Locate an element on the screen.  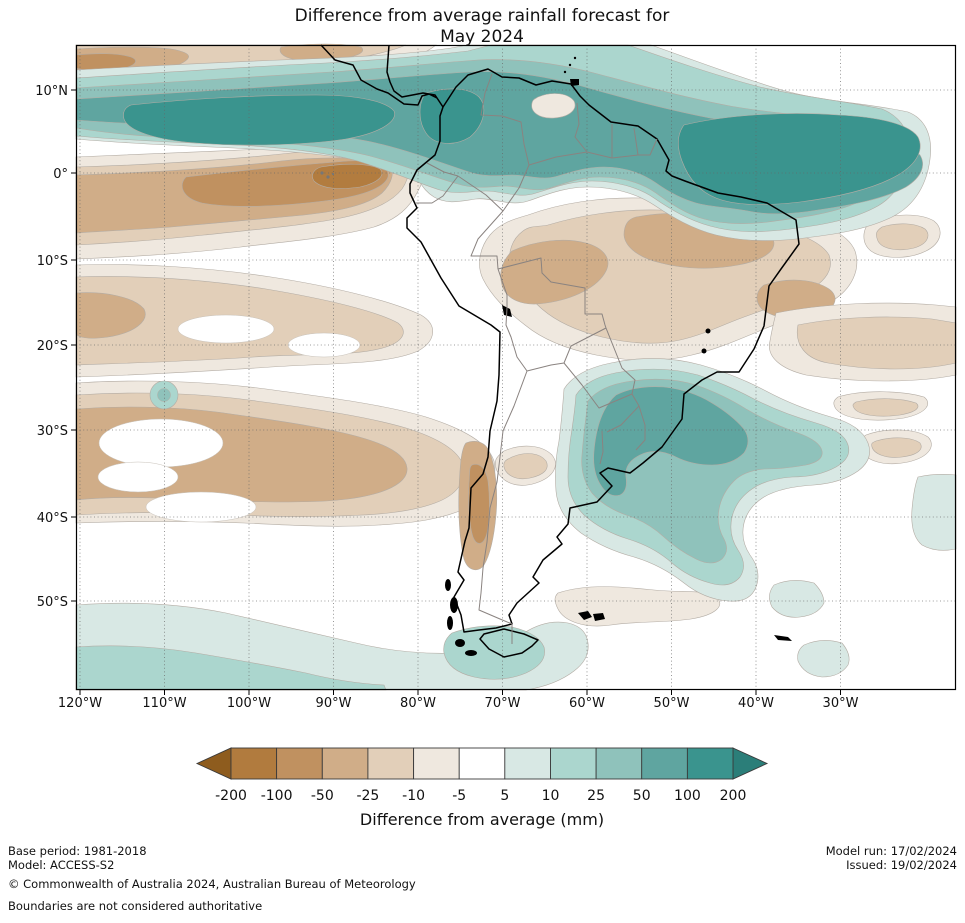
lon-tick-label: 70°W is located at coordinates (503, 703).